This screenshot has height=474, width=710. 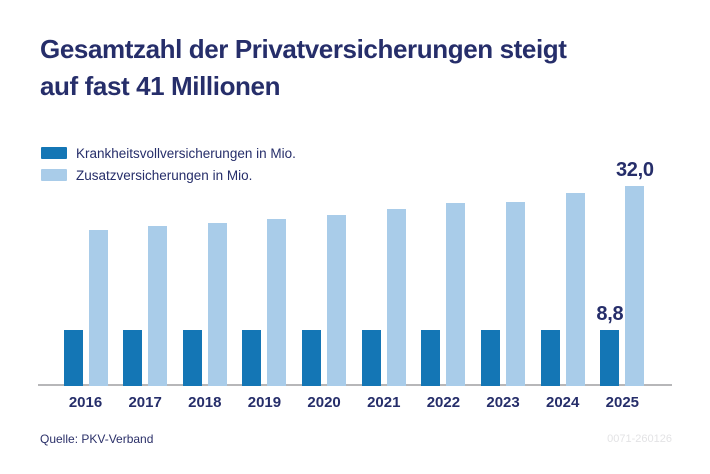 What do you see at coordinates (277, 302) in the screenshot?
I see `bar-2019-series1` at bounding box center [277, 302].